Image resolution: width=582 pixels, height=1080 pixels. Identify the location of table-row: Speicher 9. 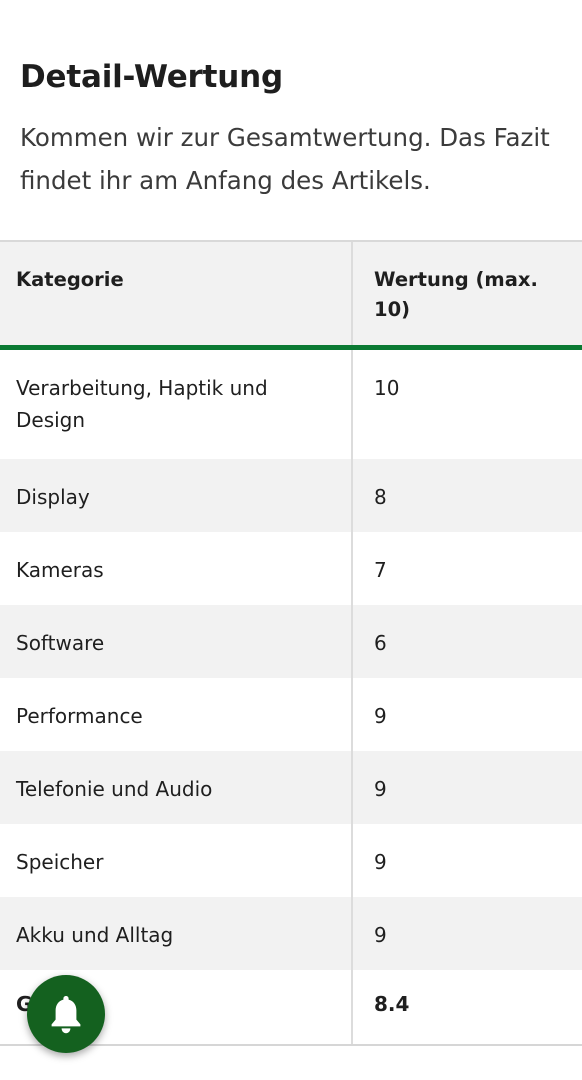
(291, 860).